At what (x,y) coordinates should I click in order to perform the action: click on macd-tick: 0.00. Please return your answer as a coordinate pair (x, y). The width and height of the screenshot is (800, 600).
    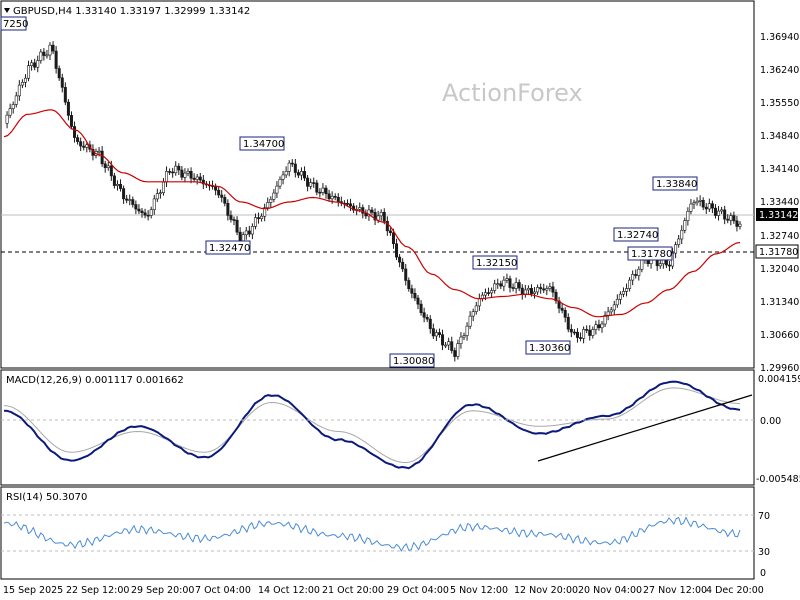
    Looking at the image, I should click on (770, 421).